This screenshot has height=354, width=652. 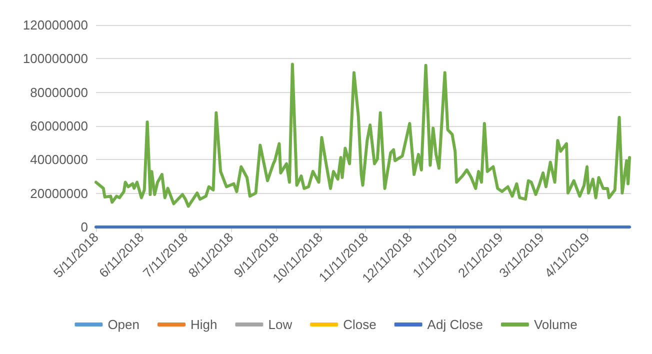 What do you see at coordinates (280, 324) in the screenshot?
I see `legend-label: Low` at bounding box center [280, 324].